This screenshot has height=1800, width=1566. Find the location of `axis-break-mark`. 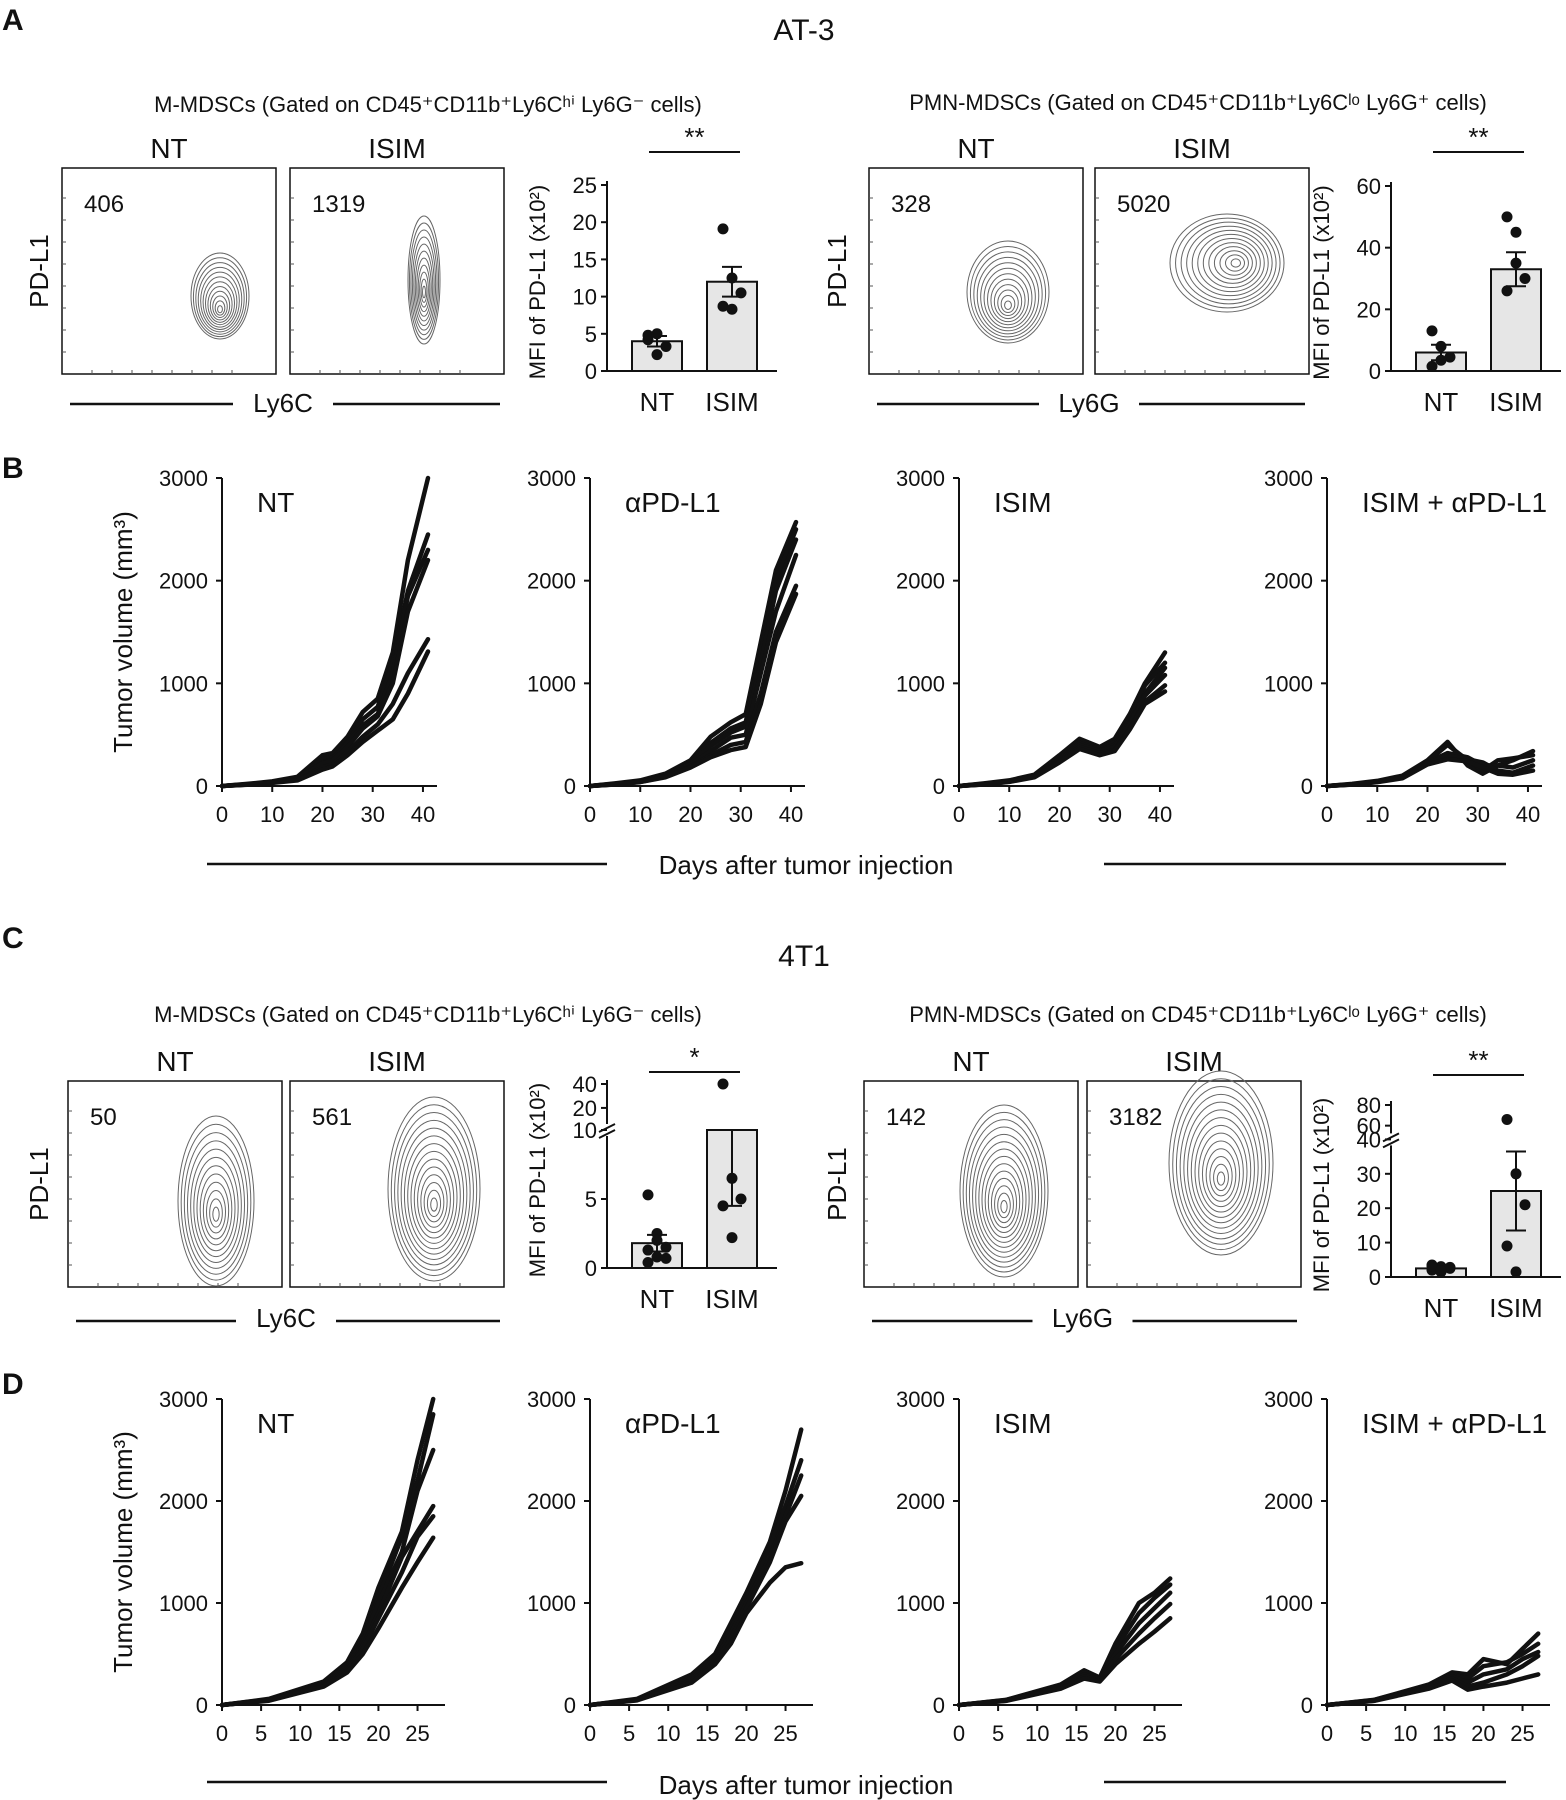

axis-break-mark is located at coordinates (1391, 1143).